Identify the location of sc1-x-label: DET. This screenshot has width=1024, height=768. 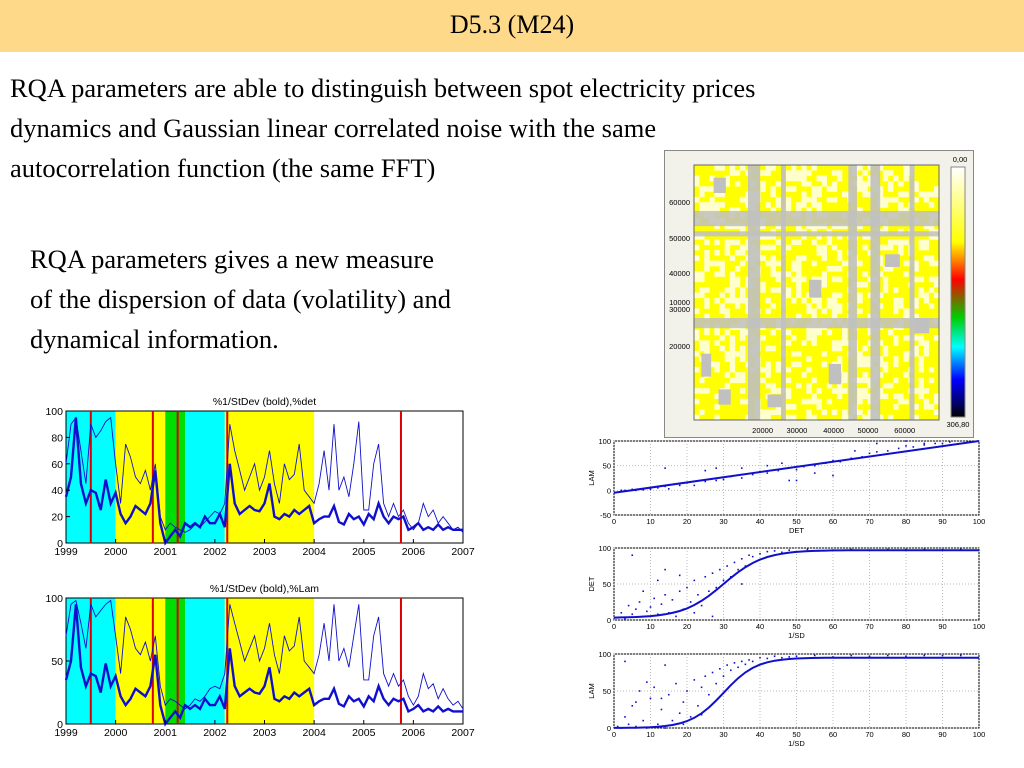
(796, 530).